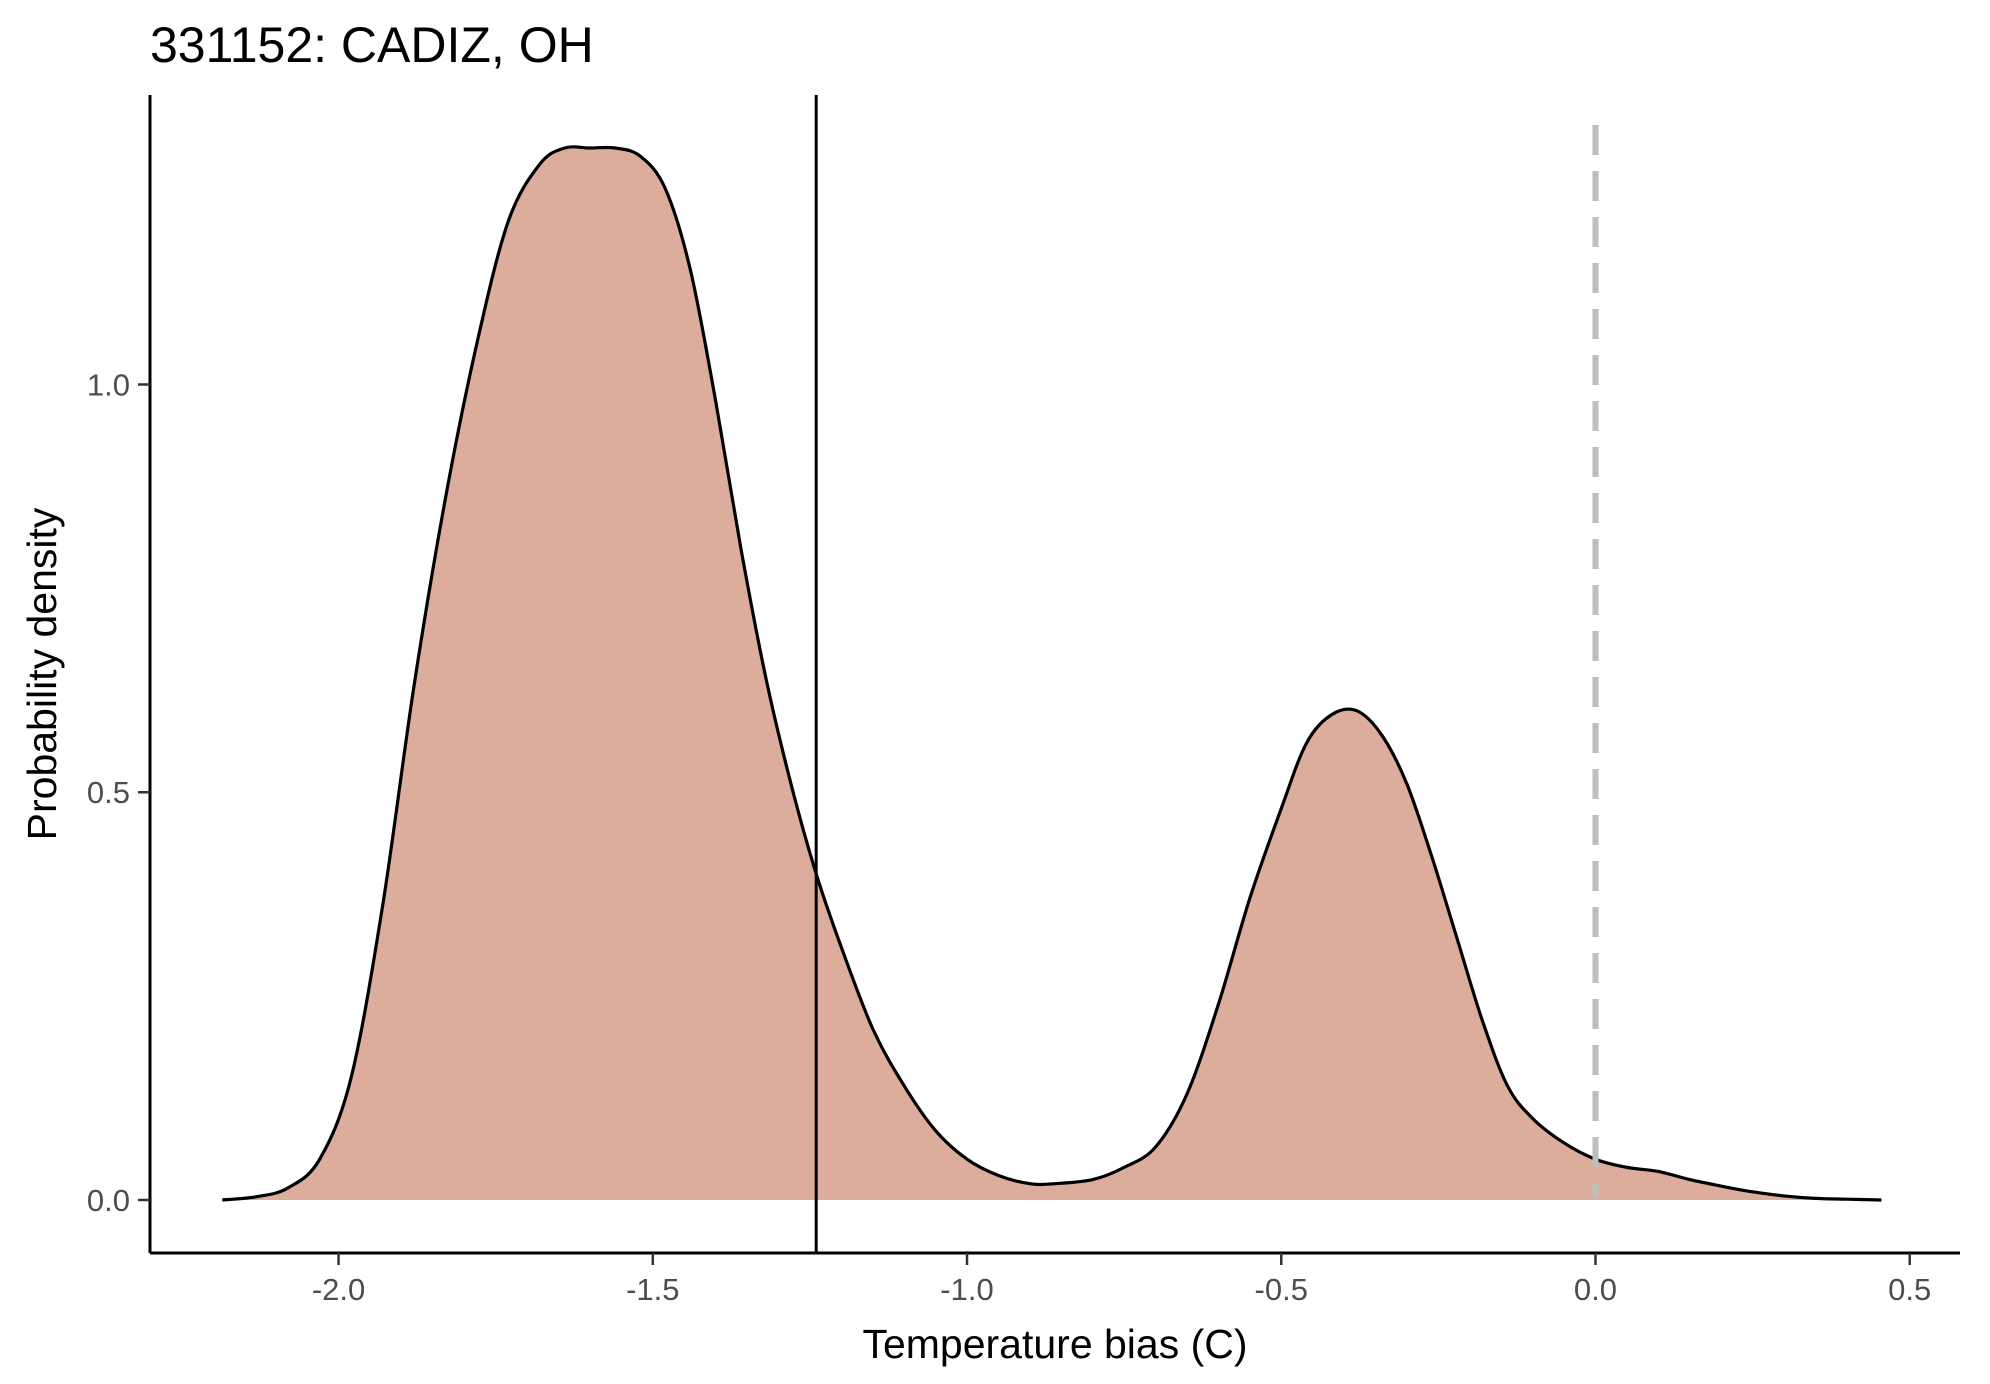 The width and height of the screenshot is (1990, 1384). Describe the element at coordinates (1281, 1289) in the screenshot. I see `x-tick-label: -0.5` at that location.